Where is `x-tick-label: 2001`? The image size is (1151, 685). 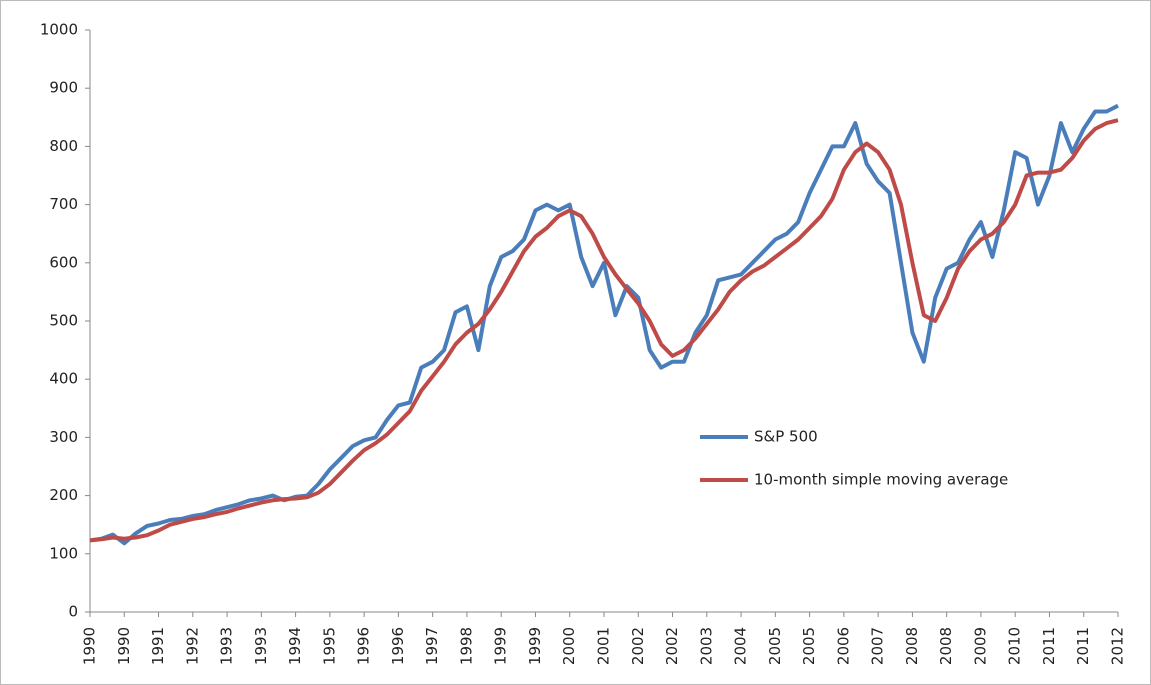
x-tick-label: 2001 is located at coordinates (604, 646).